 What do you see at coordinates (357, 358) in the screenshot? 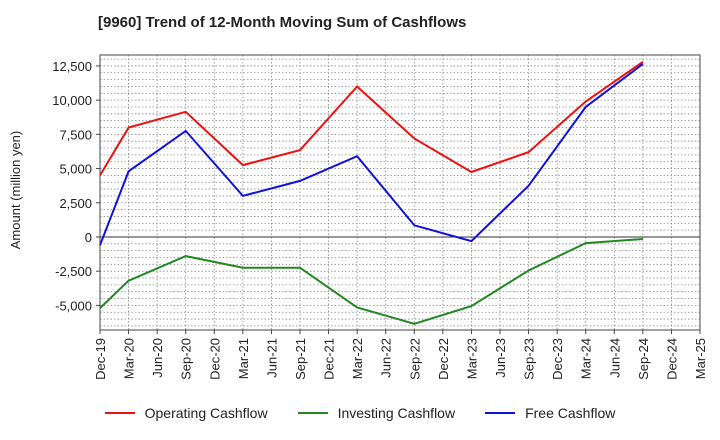
I see `x-tick-label: Mar-22` at bounding box center [357, 358].